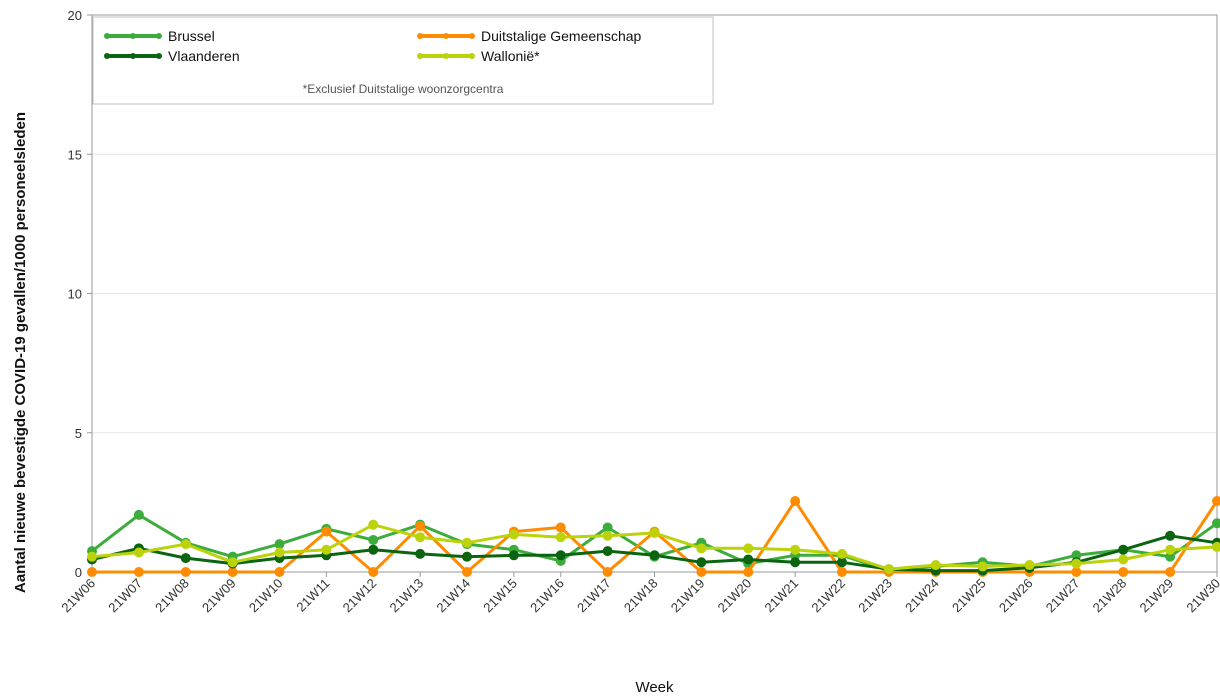  What do you see at coordinates (172, 596) in the screenshot?
I see `x-tick-label: 21W08` at bounding box center [172, 596].